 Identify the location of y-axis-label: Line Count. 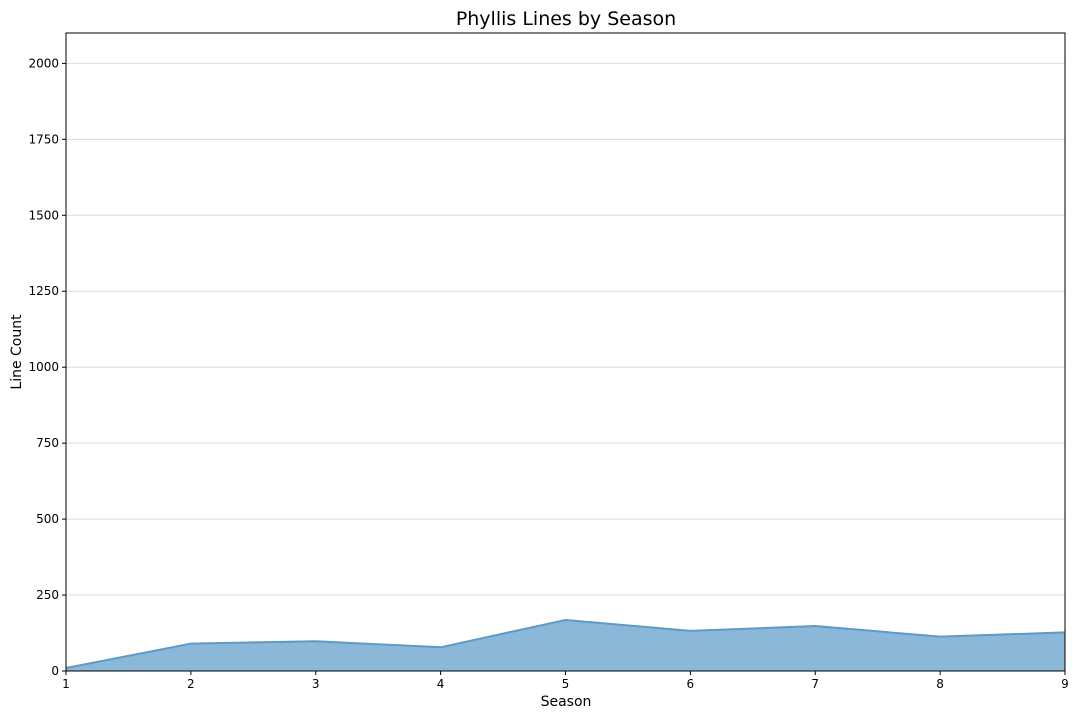
(17, 352).